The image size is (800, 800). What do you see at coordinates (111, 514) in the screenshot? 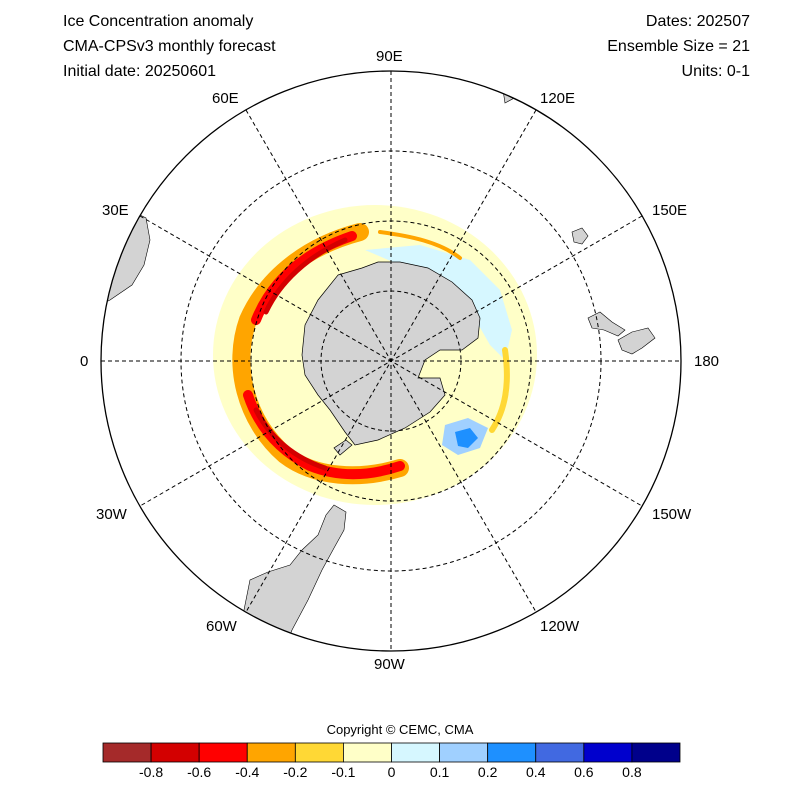
I see `lon-label-30w: 30W` at bounding box center [111, 514].